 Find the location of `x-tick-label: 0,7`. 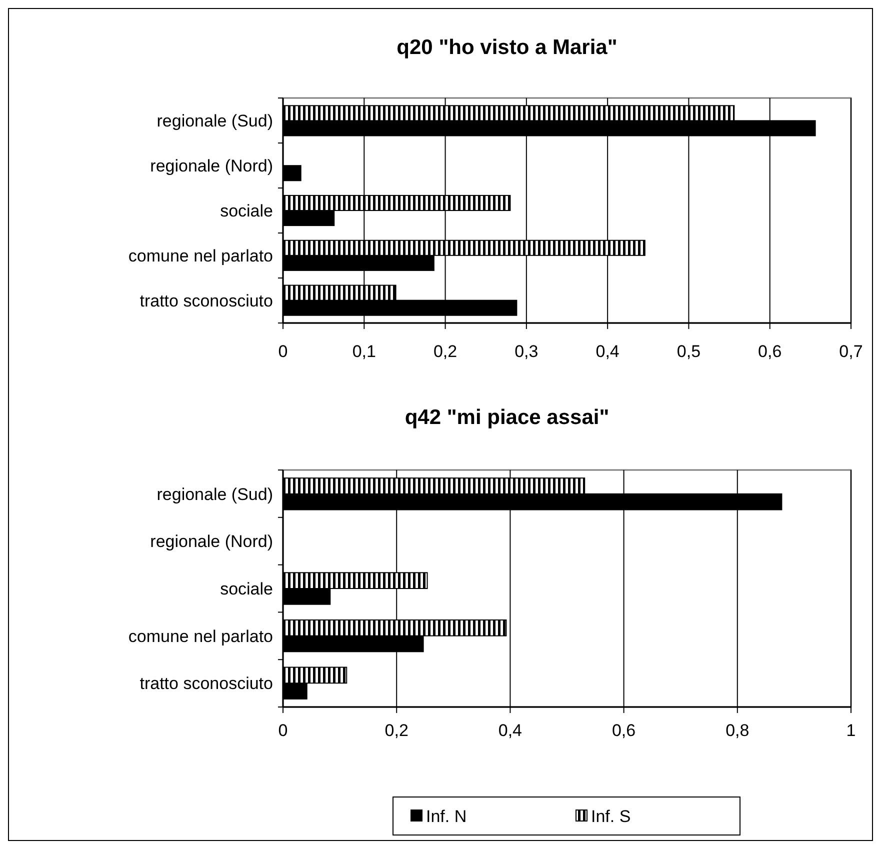

x-tick-label: 0,7 is located at coordinates (851, 351).